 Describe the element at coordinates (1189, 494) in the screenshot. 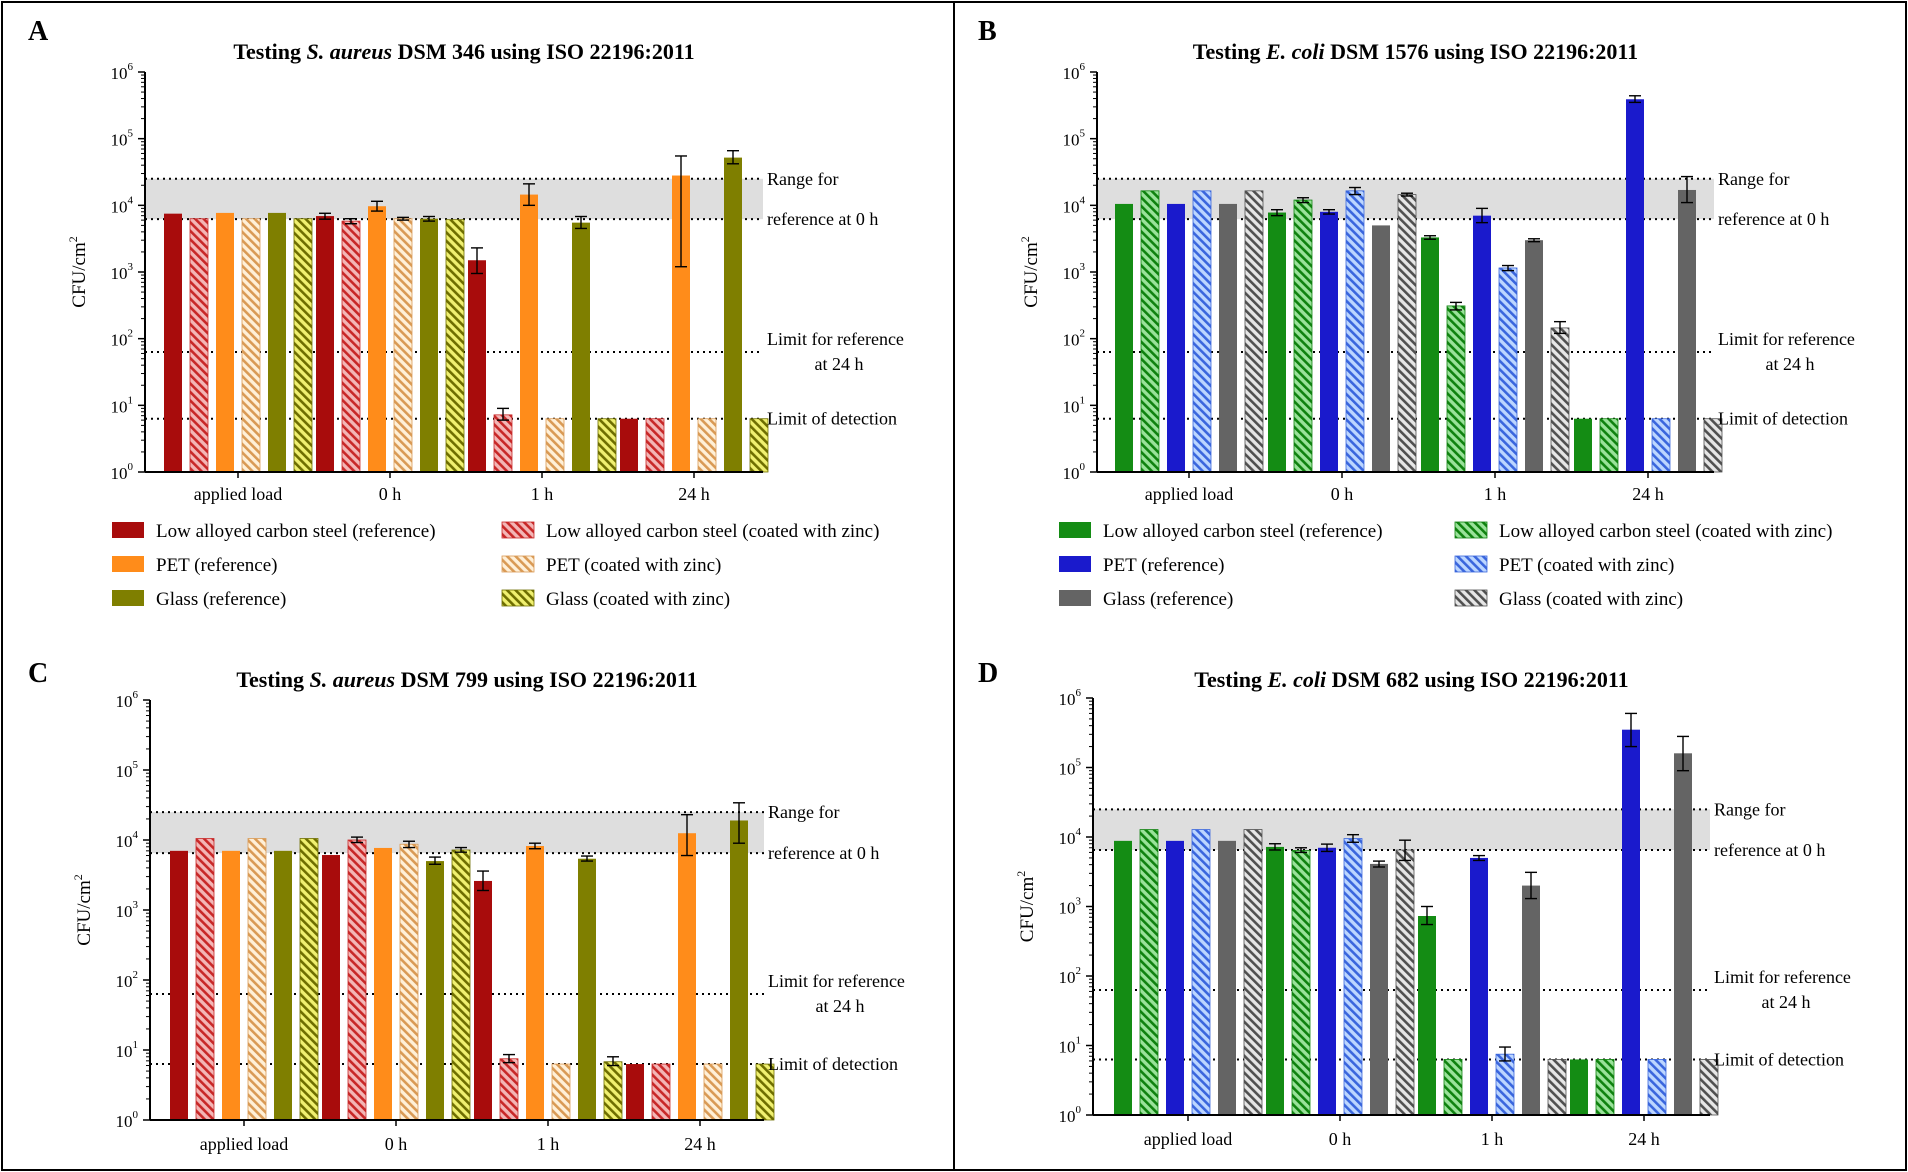

I see `x-tick-label: applied load` at that location.